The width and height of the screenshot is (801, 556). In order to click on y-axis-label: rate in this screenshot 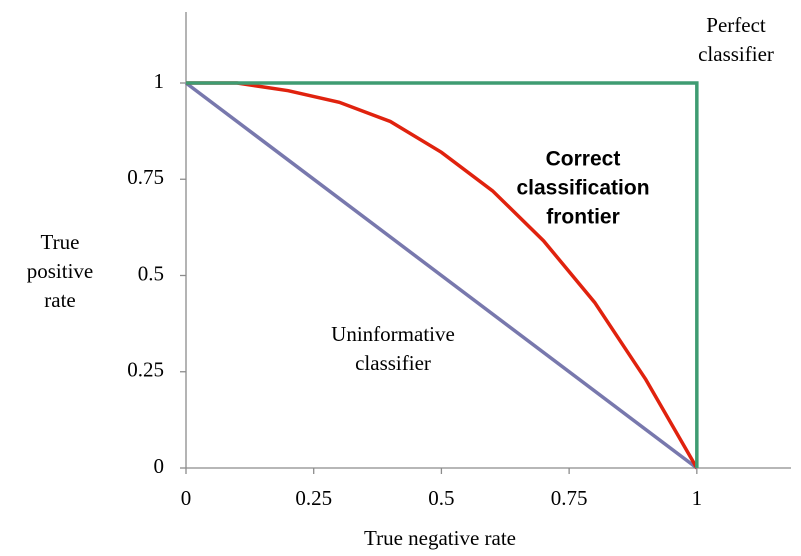, I will do `click(59, 300)`.